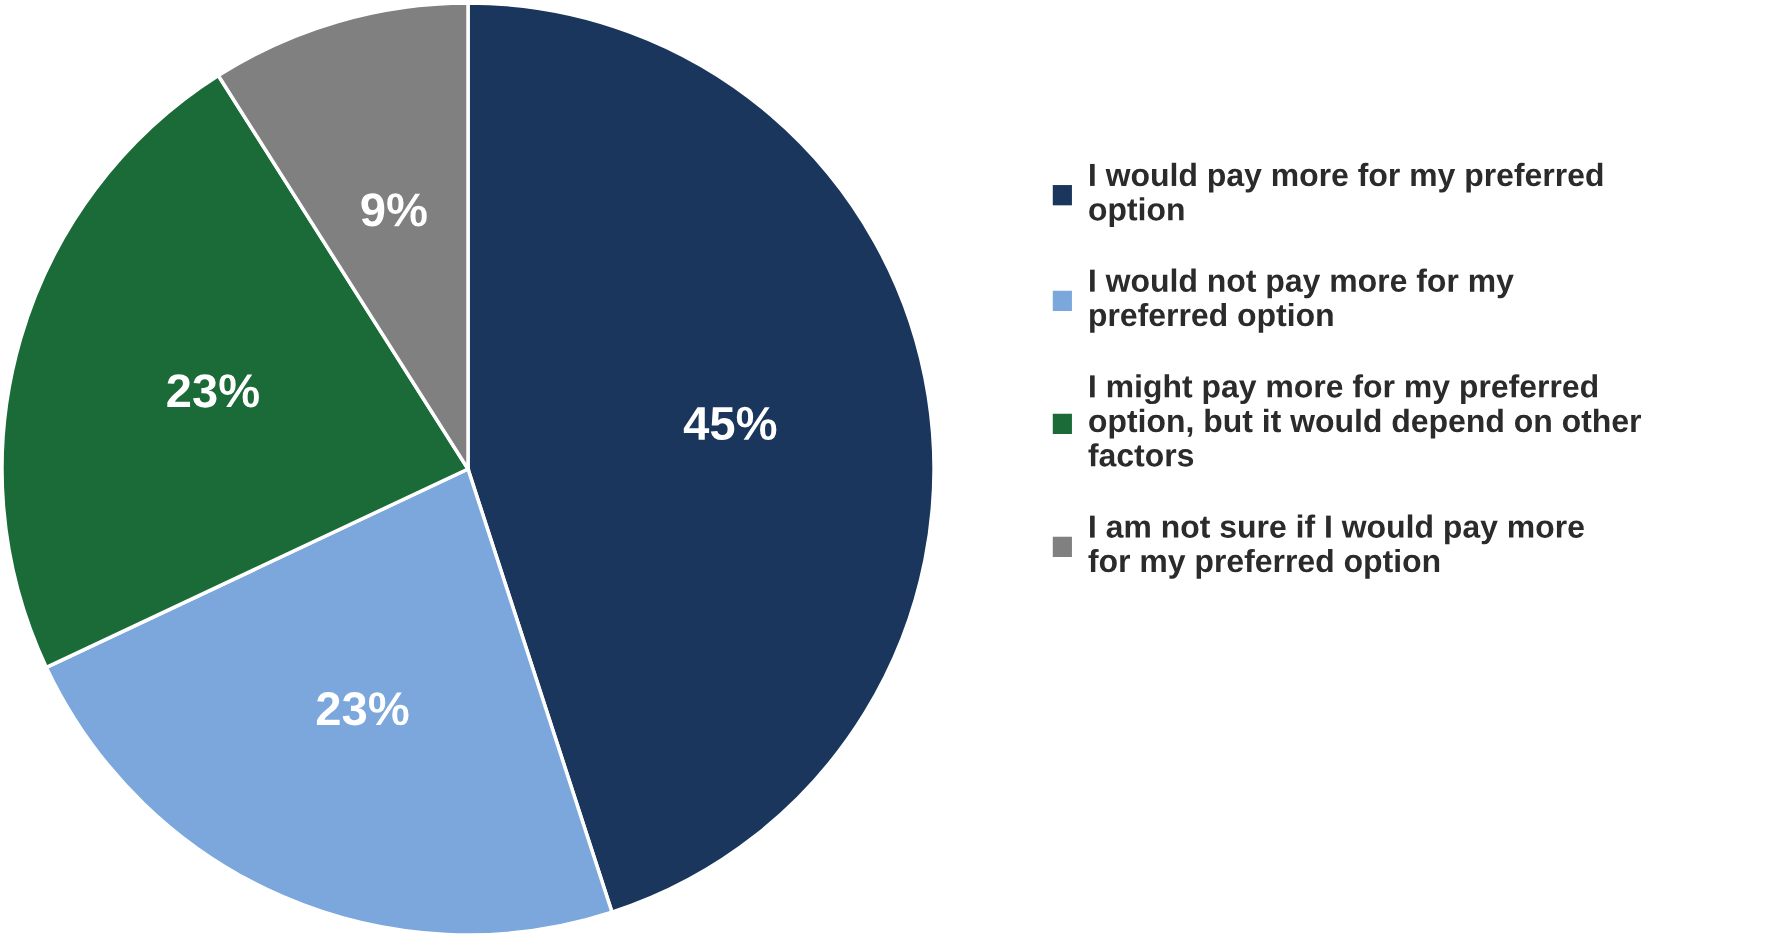  What do you see at coordinates (730, 423) in the screenshot?
I see `data-label: 45%` at bounding box center [730, 423].